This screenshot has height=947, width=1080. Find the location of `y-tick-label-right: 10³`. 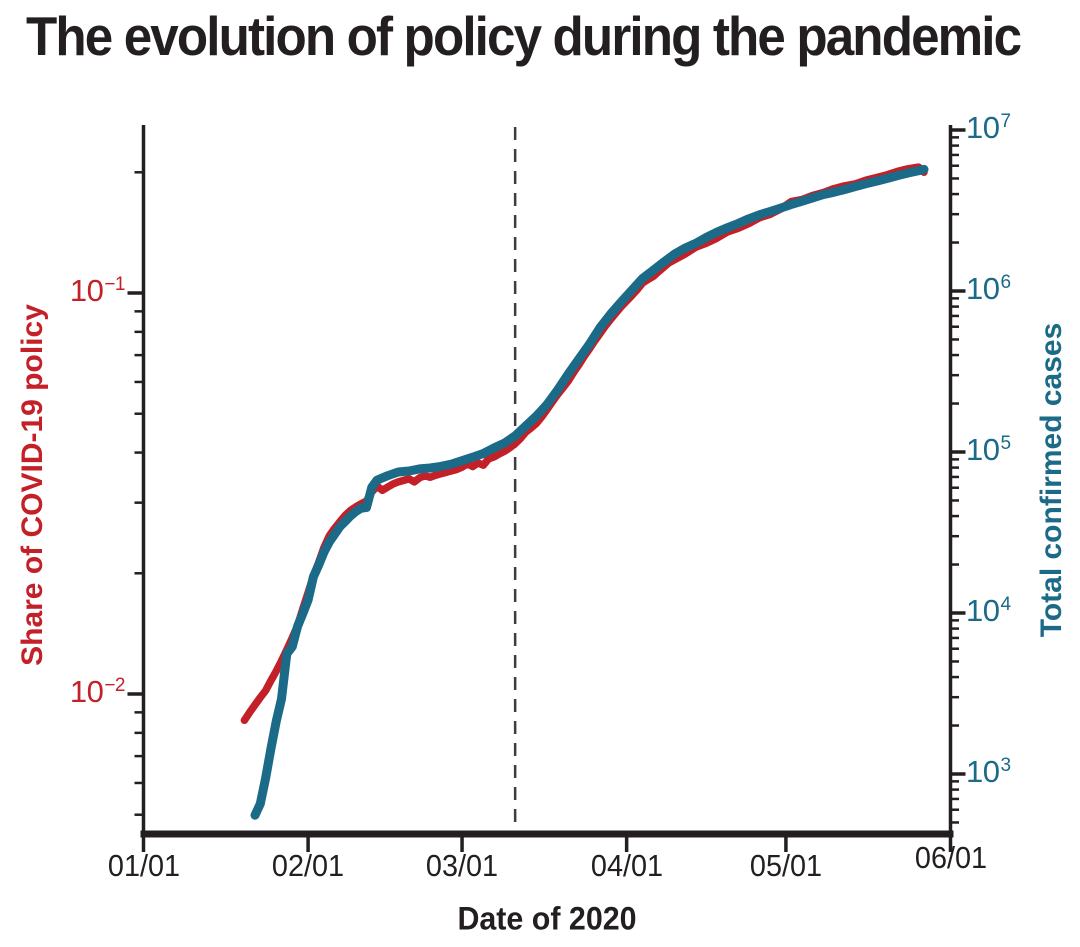

y-tick-label-right: 10³ is located at coordinates (988, 771).